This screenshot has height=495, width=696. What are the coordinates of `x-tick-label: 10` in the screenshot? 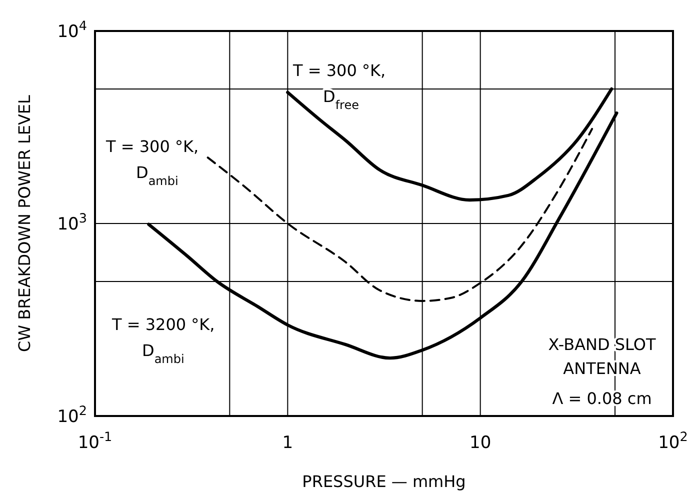 It's located at (481, 443).